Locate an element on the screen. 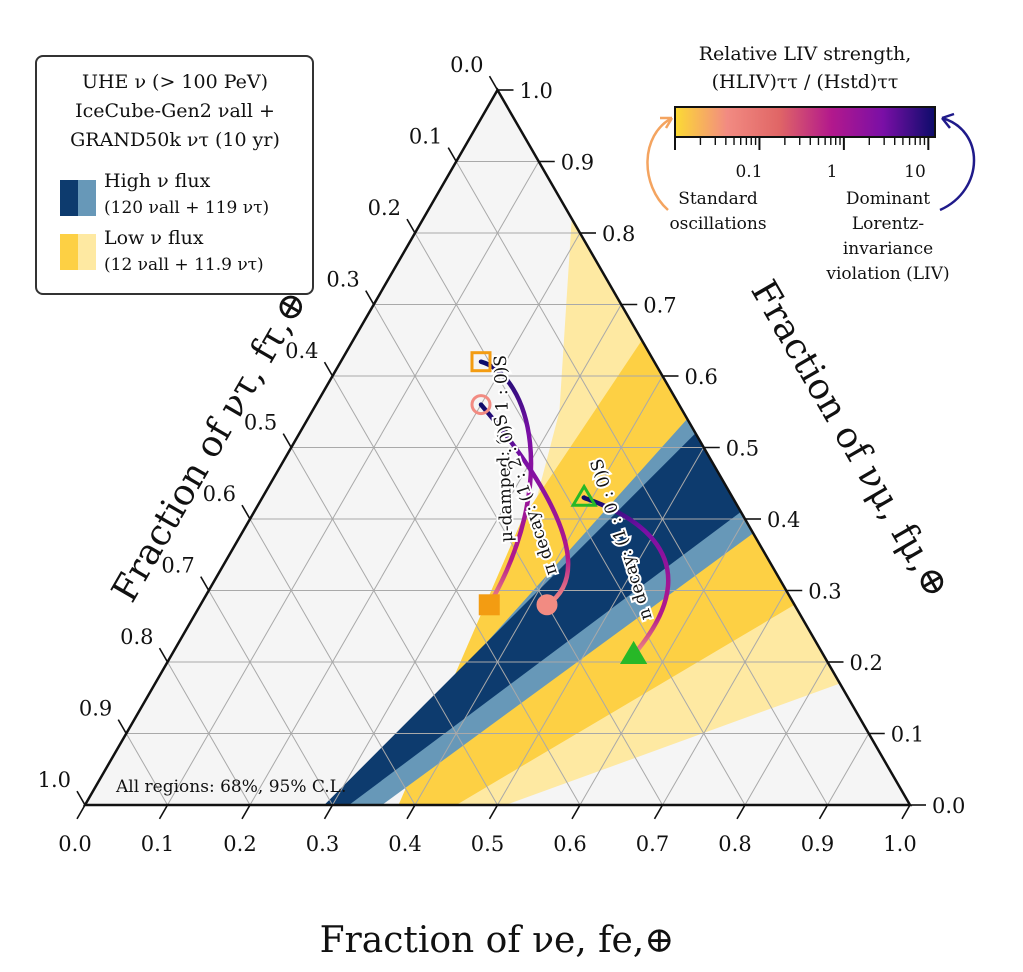  standard-annotation-line-2: oscillations is located at coordinates (717, 224).